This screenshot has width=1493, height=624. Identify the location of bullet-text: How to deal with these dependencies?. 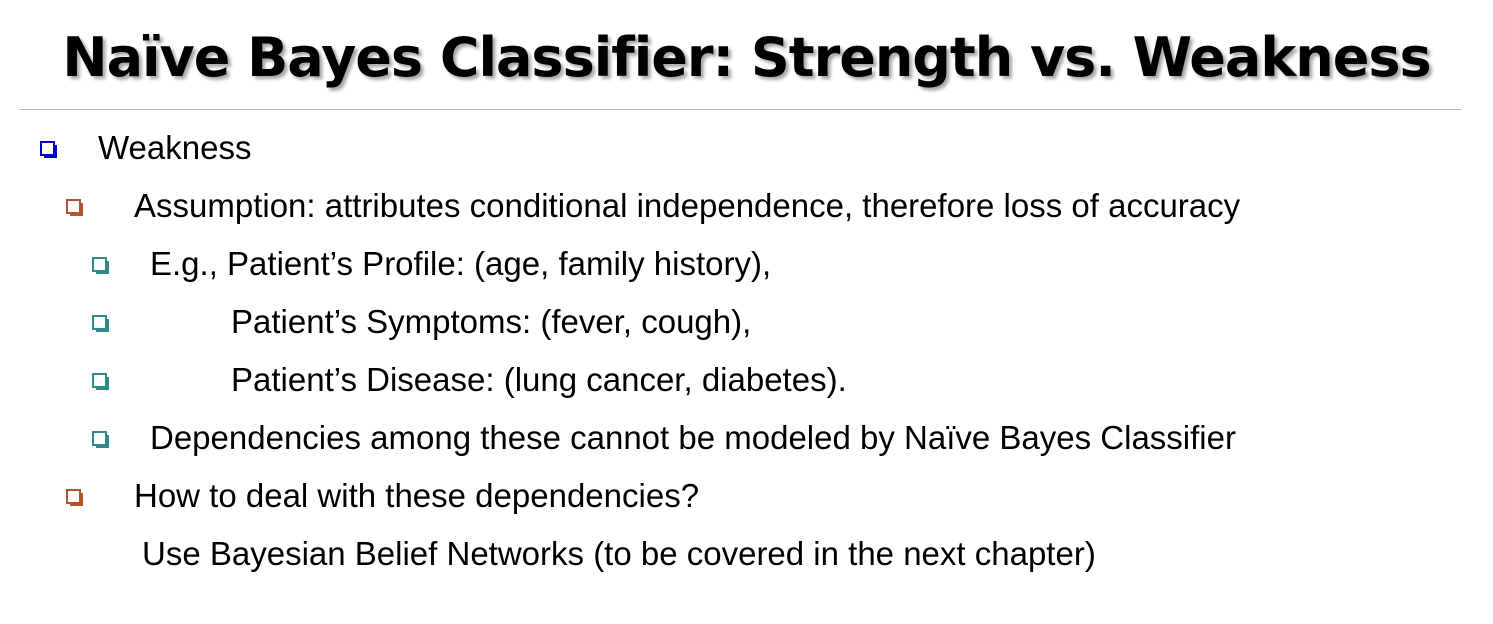
(417, 495).